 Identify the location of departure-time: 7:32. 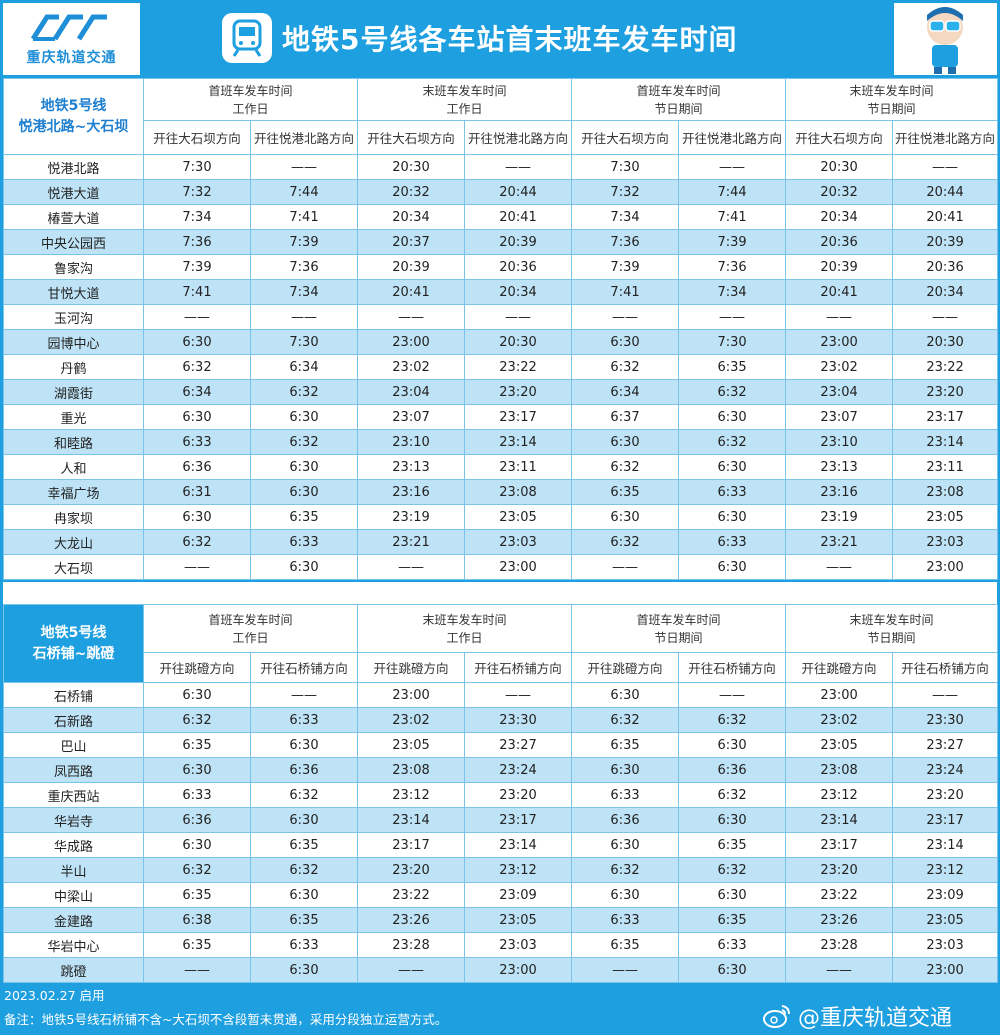
(625, 192).